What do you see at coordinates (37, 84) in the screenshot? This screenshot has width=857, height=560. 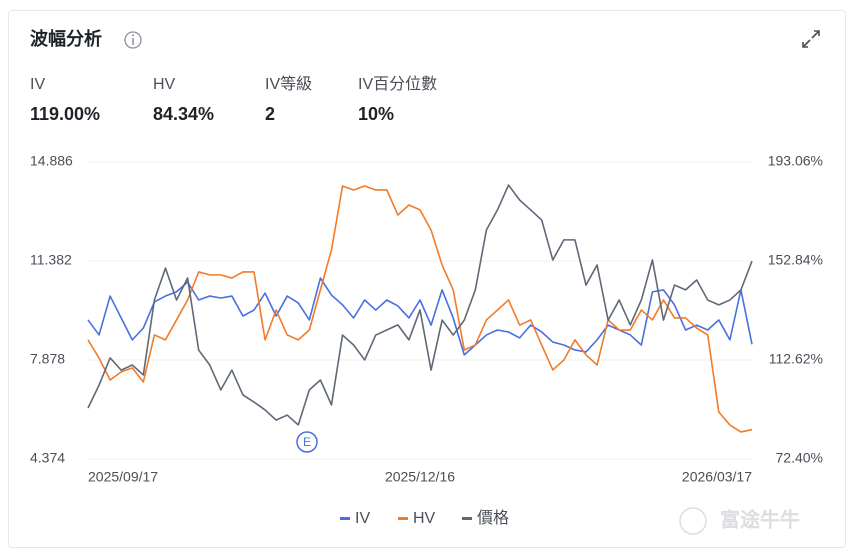 I see `stat-label: IV` at bounding box center [37, 84].